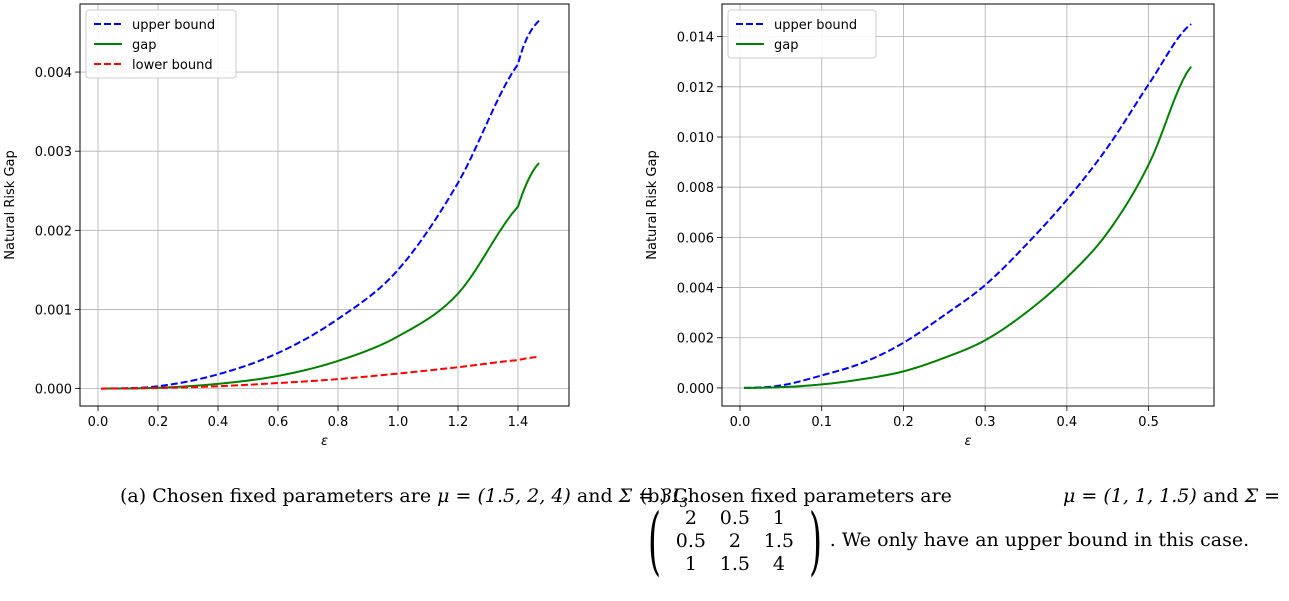  I want to click on caption-a-suffix: ., so click(691, 496).